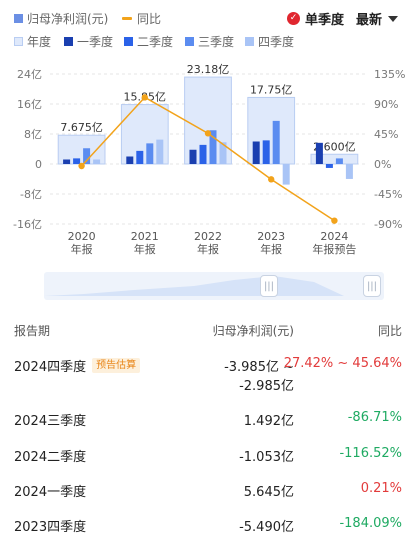  I want to click on annual-data-label: 23.18亿, so click(208, 69).